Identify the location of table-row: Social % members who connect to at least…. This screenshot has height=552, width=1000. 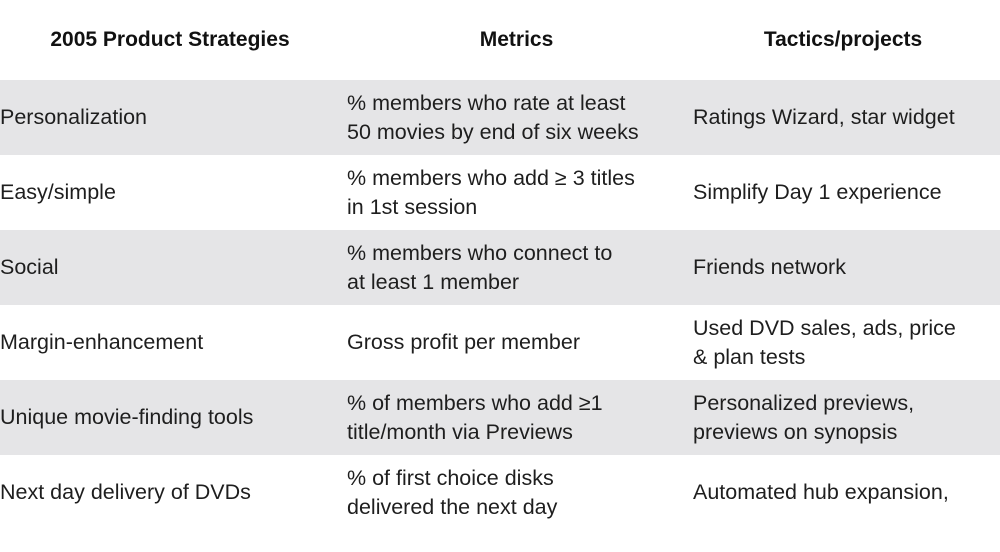
(500, 267).